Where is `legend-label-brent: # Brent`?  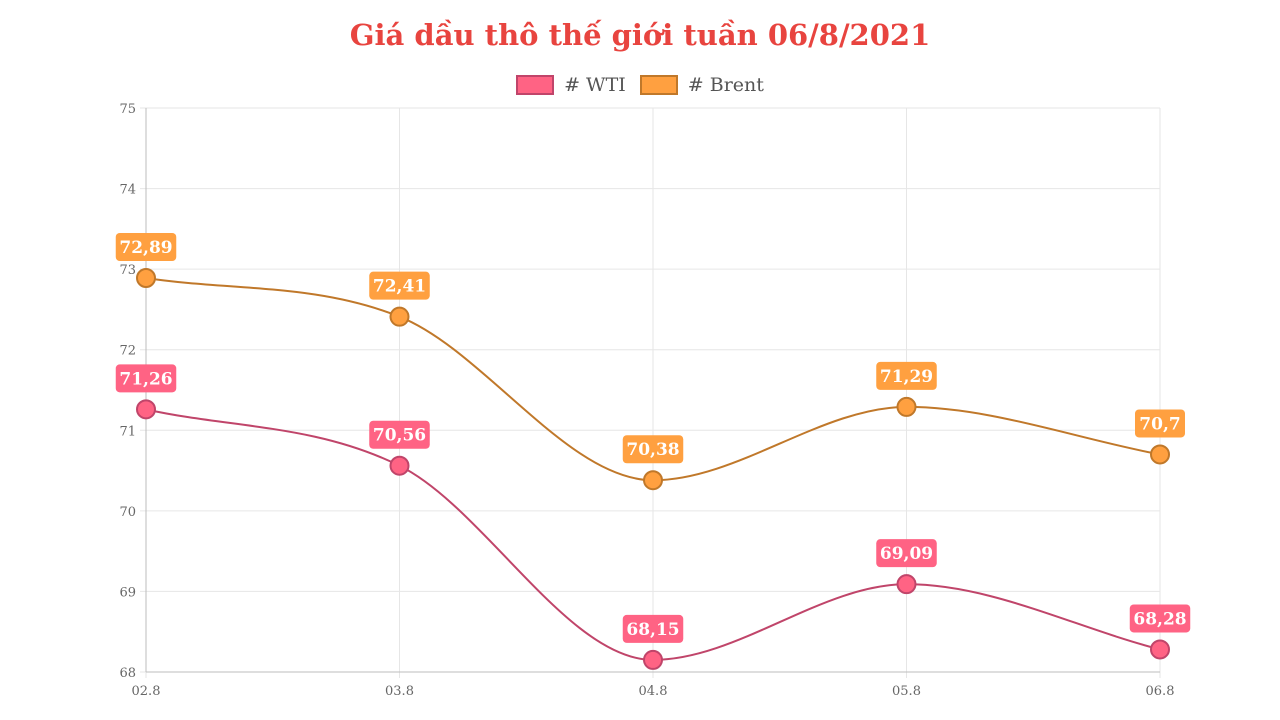
legend-label-brent: # Brent is located at coordinates (725, 85).